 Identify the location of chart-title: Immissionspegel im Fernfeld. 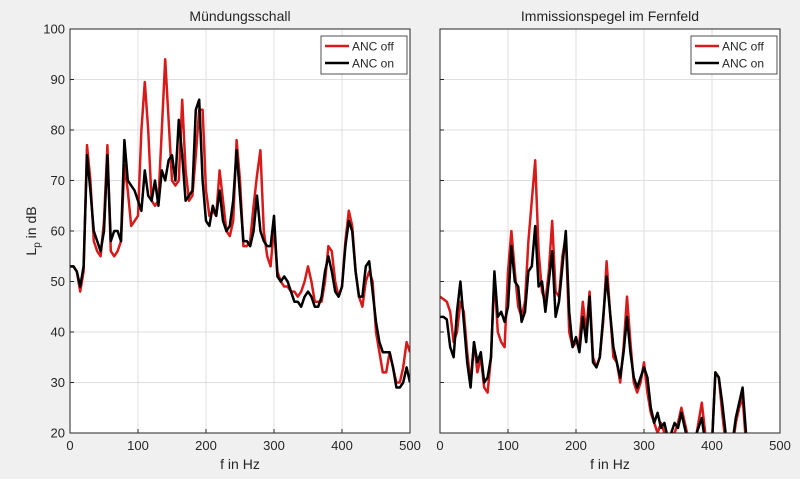
(610, 16).